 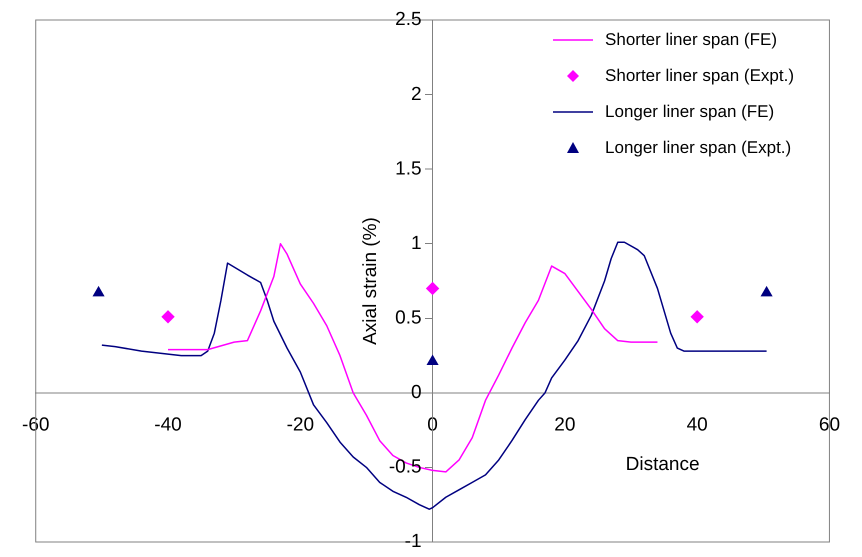 What do you see at coordinates (408, 19) in the screenshot?
I see `y-tick-label: 2.5` at bounding box center [408, 19].